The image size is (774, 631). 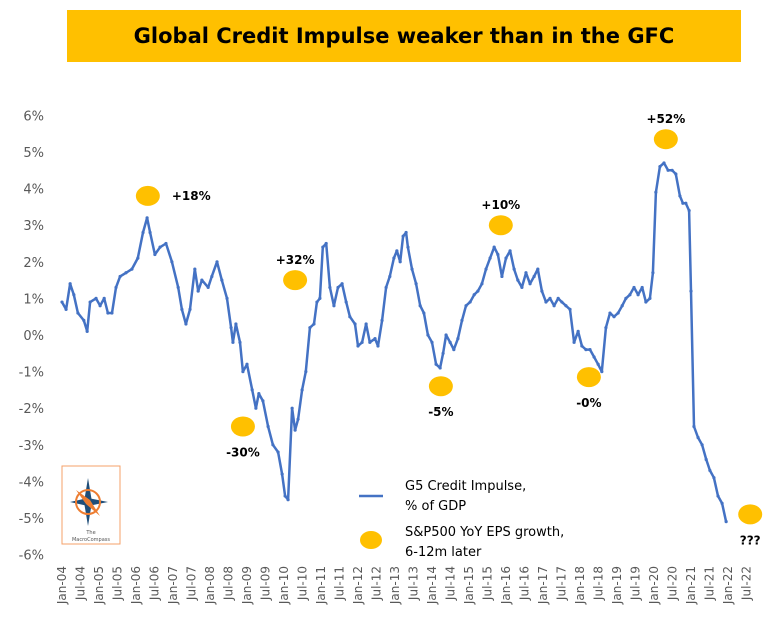 What do you see at coordinates (654, 585) in the screenshot?
I see `x-tick-label: Jan-20` at bounding box center [654, 585].